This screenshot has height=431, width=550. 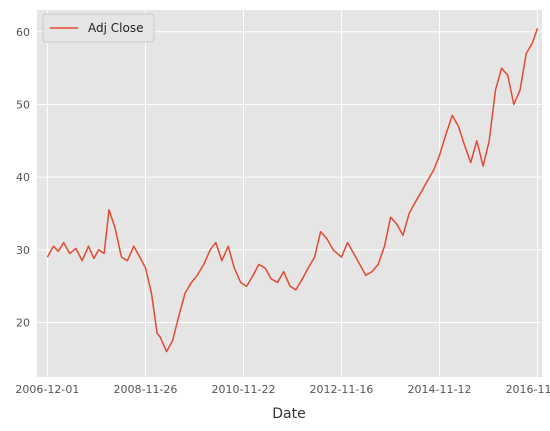 What do you see at coordinates (23, 250) in the screenshot?
I see `y-tick-label: 30` at bounding box center [23, 250].